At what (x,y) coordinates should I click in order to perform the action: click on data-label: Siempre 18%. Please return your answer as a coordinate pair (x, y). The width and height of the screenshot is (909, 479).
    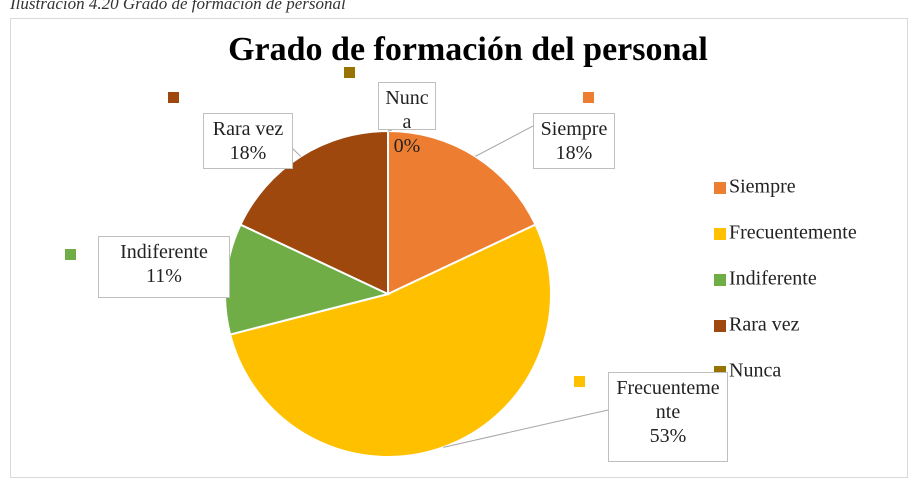
    Looking at the image, I should click on (574, 141).